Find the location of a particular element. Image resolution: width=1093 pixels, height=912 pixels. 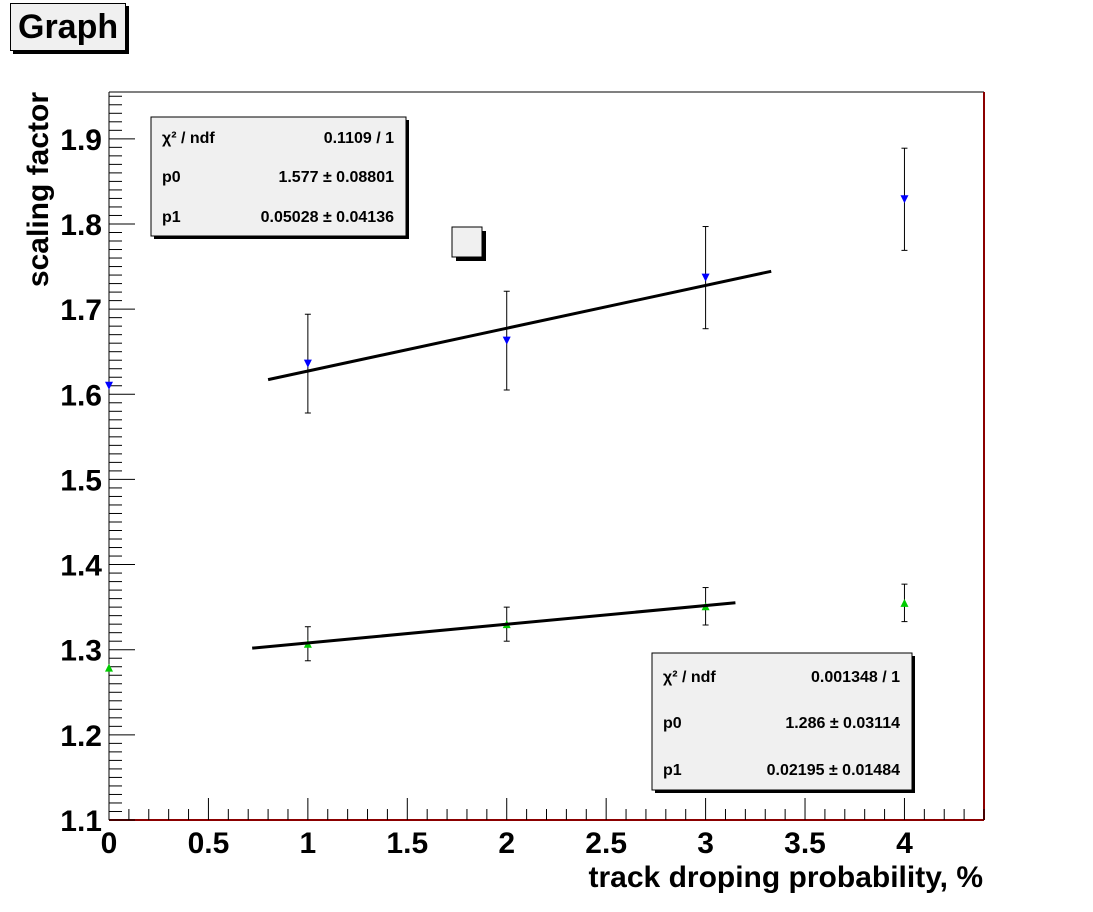

stat-row-value: 0.001348 / 1 is located at coordinates (855, 677).